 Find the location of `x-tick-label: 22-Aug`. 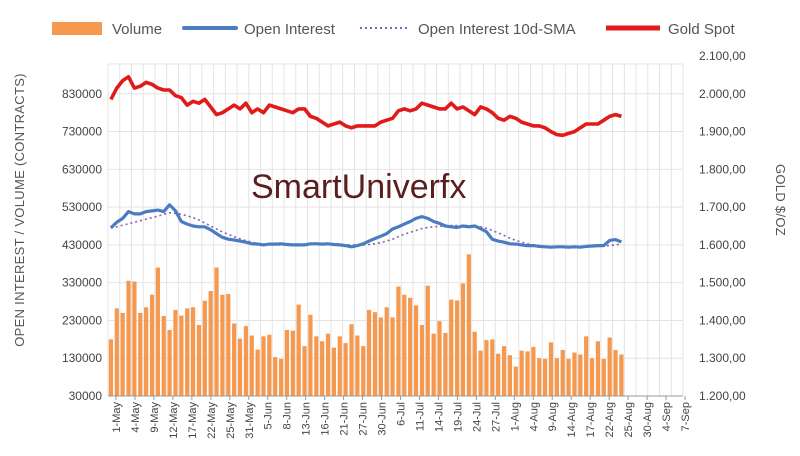

x-tick-label: 22-Aug is located at coordinates (610, 419).